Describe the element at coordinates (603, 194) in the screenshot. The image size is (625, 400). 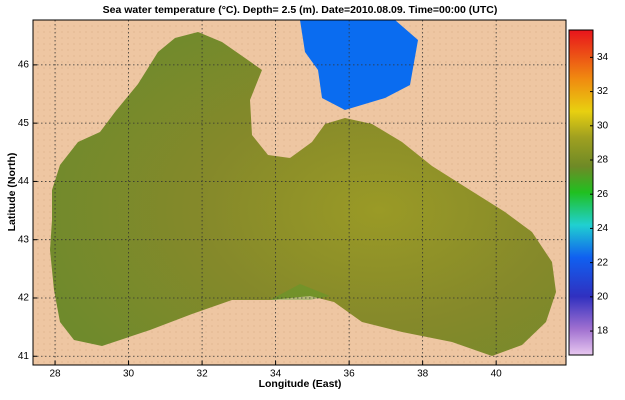
I see `colorbar-tick-label: 26` at that location.